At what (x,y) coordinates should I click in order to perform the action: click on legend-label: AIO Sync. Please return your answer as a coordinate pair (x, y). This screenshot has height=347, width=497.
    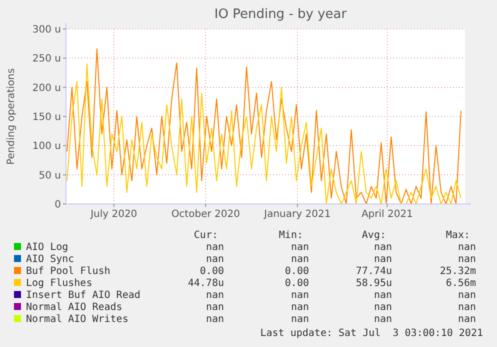
    Looking at the image, I should click on (50, 259).